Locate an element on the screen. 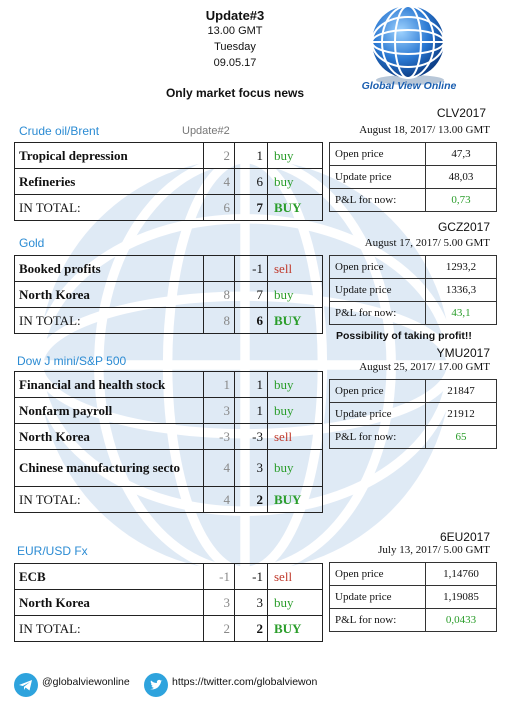 This screenshot has height=720, width=512. contract-date: July 13, 2017/ 5.00 GMT is located at coordinates (434, 550).